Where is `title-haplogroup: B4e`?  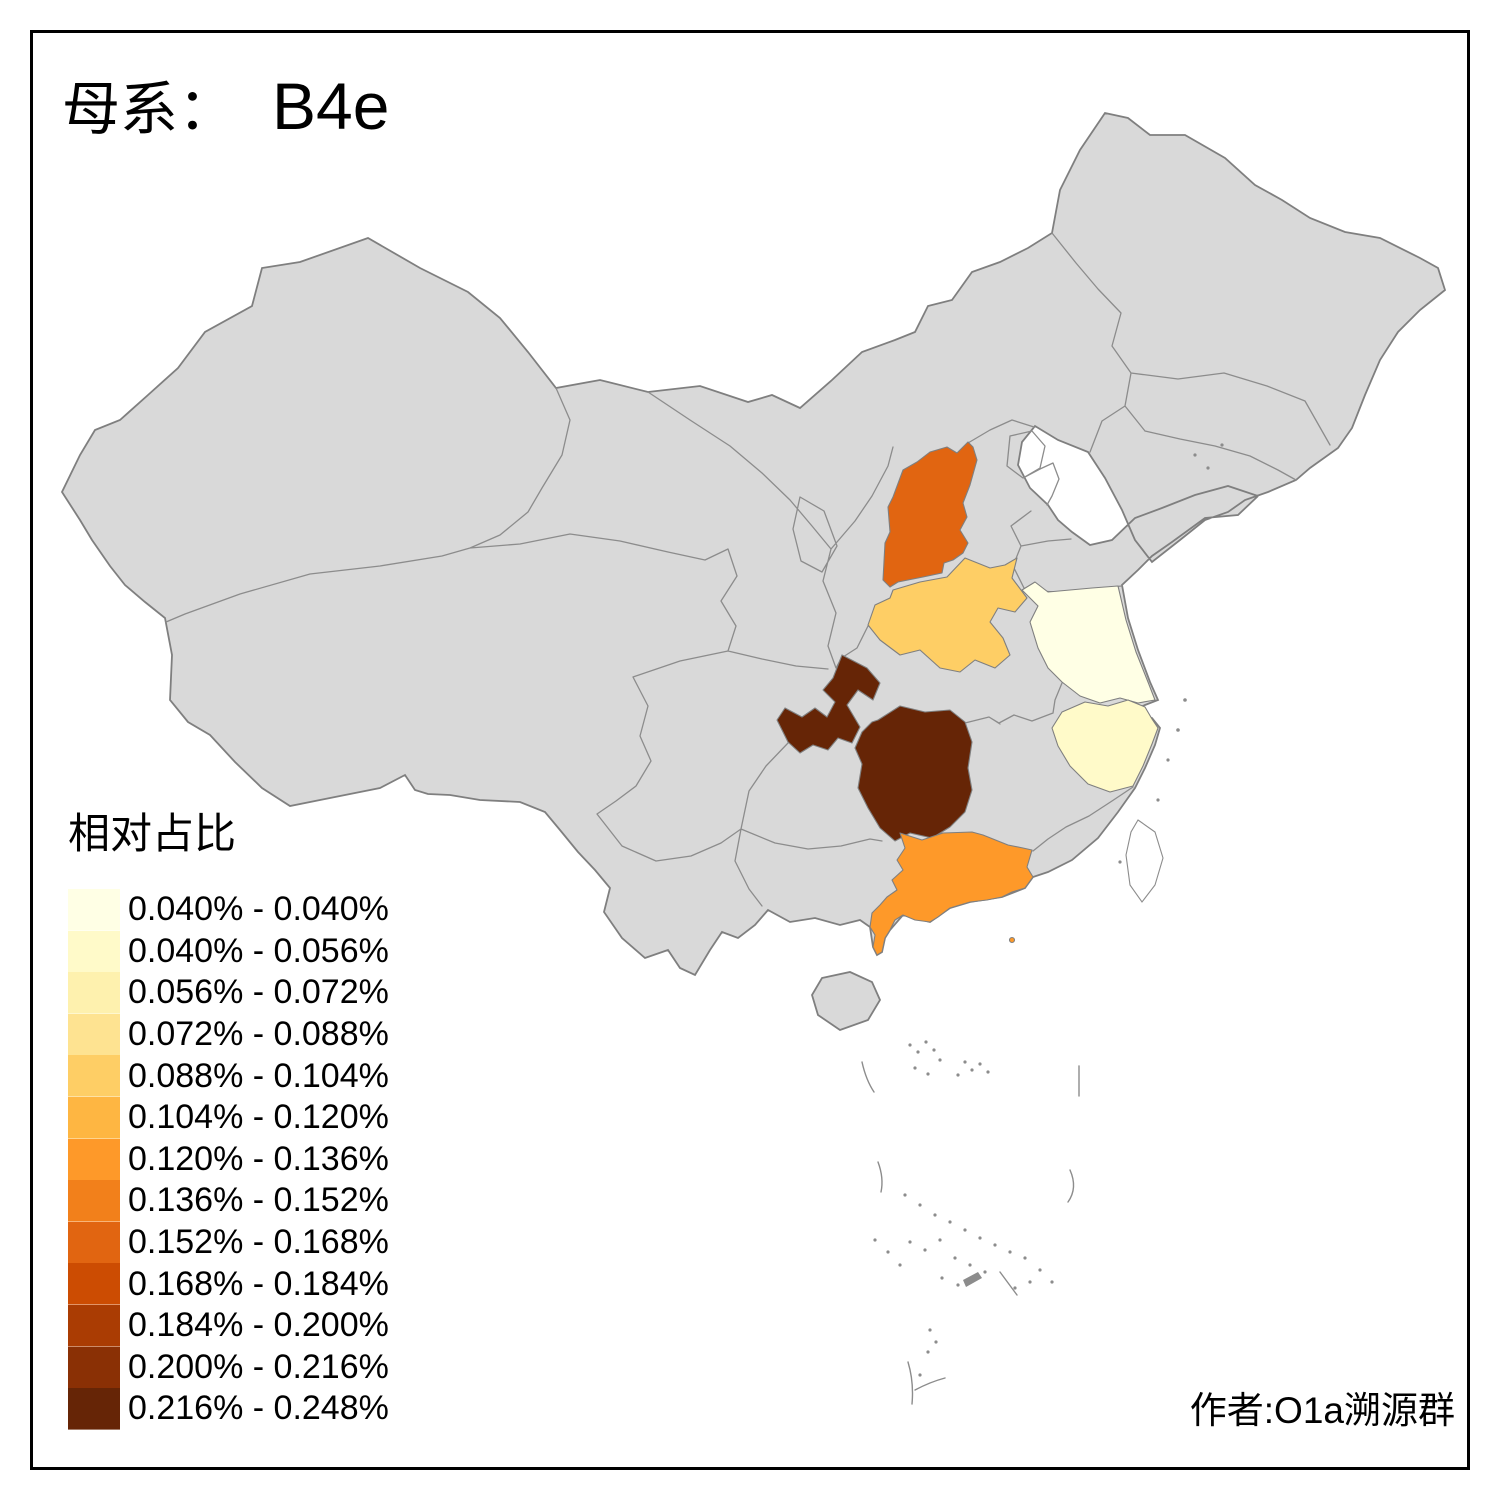 title-haplogroup: B4e is located at coordinates (331, 106).